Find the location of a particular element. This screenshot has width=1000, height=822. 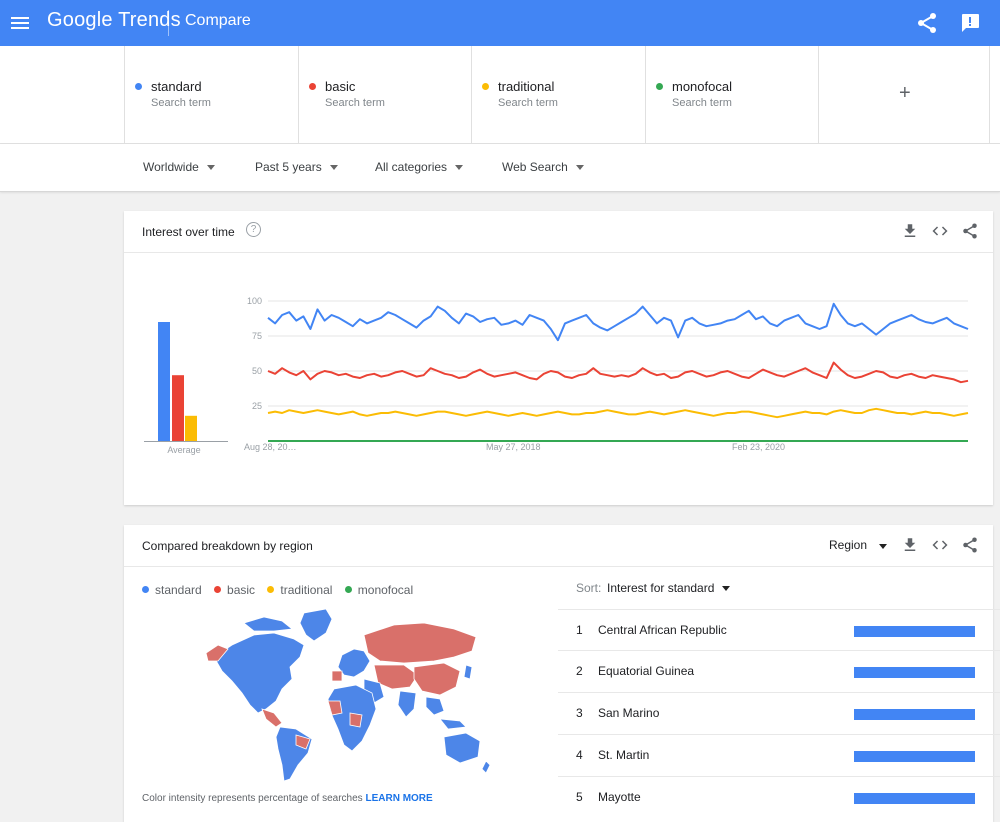

sort-select: Interest for standard is located at coordinates (661, 588).